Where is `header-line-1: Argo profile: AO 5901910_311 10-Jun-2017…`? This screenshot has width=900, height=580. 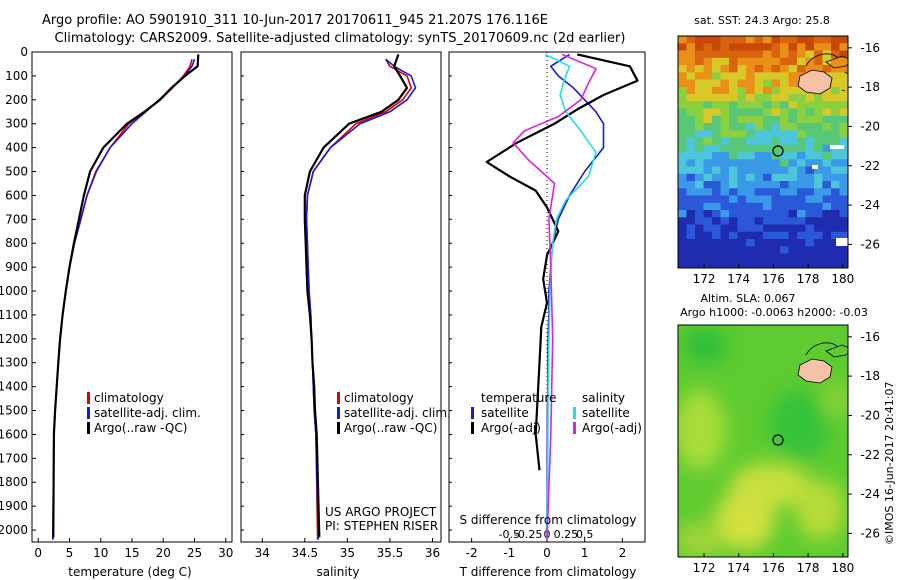 header-line-1: Argo profile: AO 5901910_311 10-Jun-2017… is located at coordinates (295, 20).